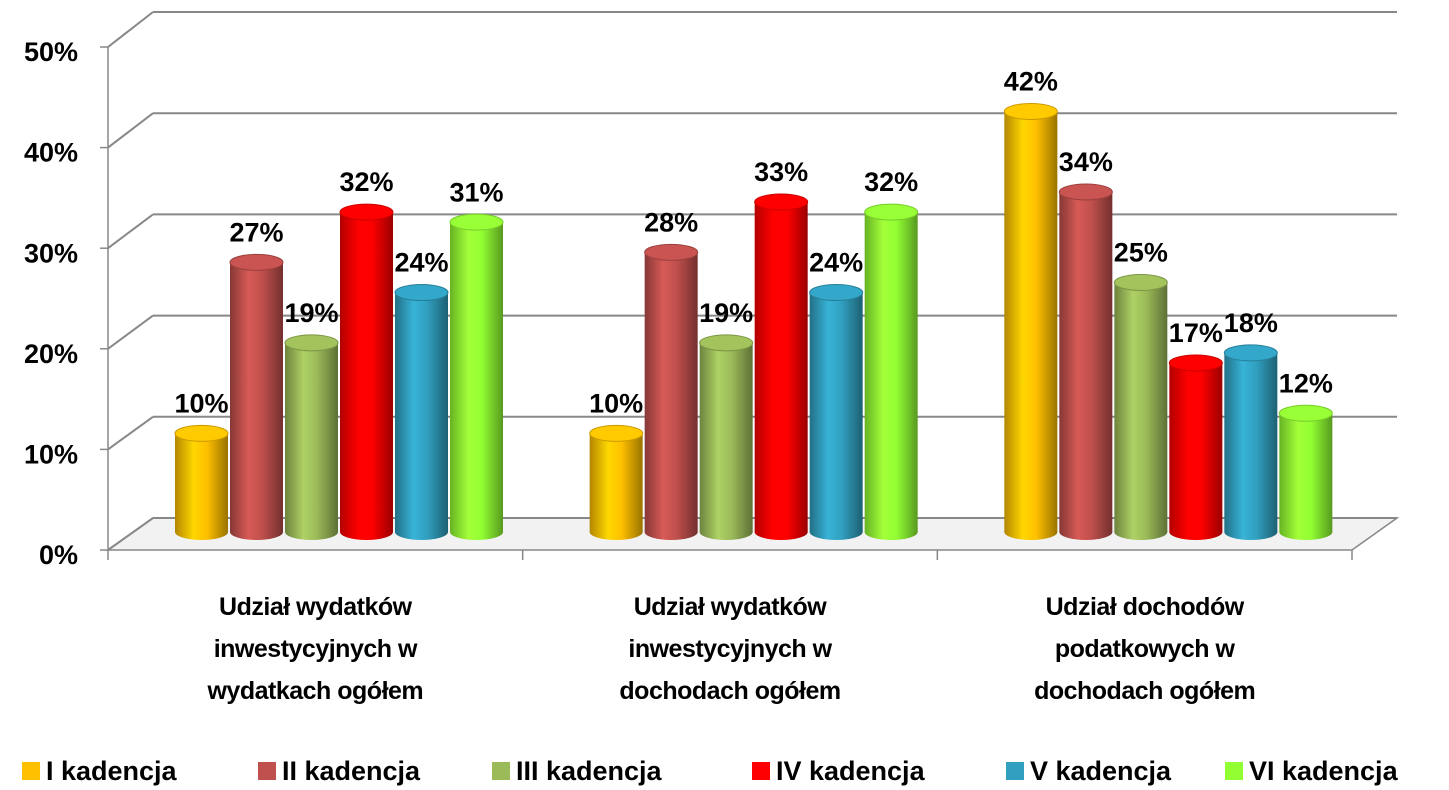 The height and width of the screenshot is (790, 1449). What do you see at coordinates (1031, 82) in the screenshot?
I see `value-label: 42%` at bounding box center [1031, 82].